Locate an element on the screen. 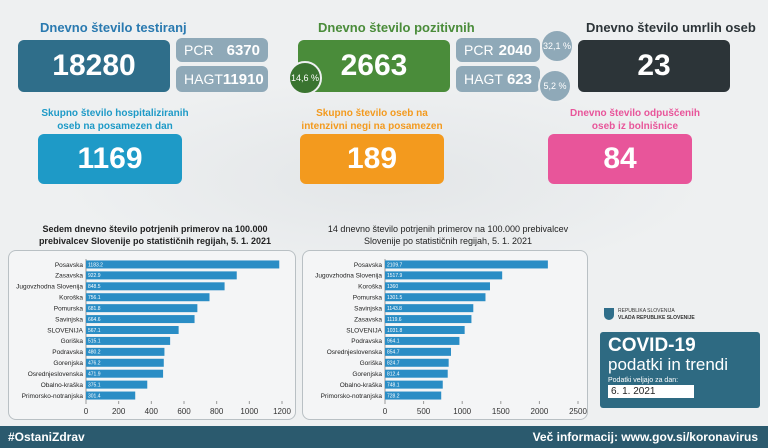 The height and width of the screenshot is (448, 768). value-label: 848.5 is located at coordinates (94, 287).